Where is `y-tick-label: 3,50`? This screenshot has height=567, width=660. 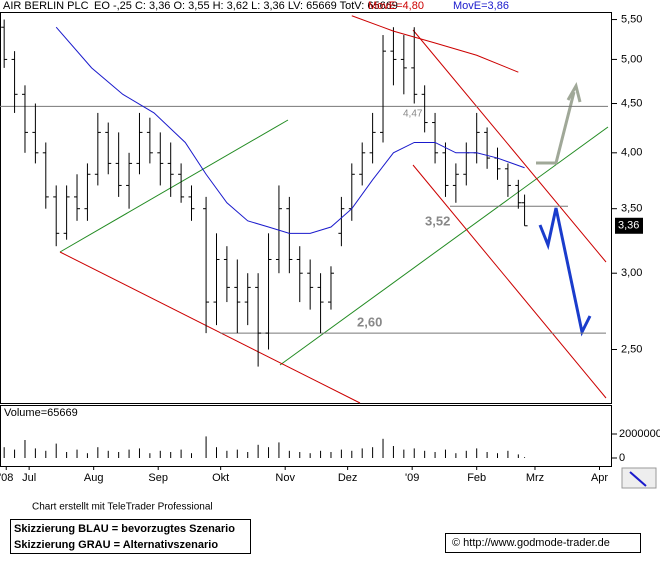 y-tick-label: 3,50 is located at coordinates (631, 209).